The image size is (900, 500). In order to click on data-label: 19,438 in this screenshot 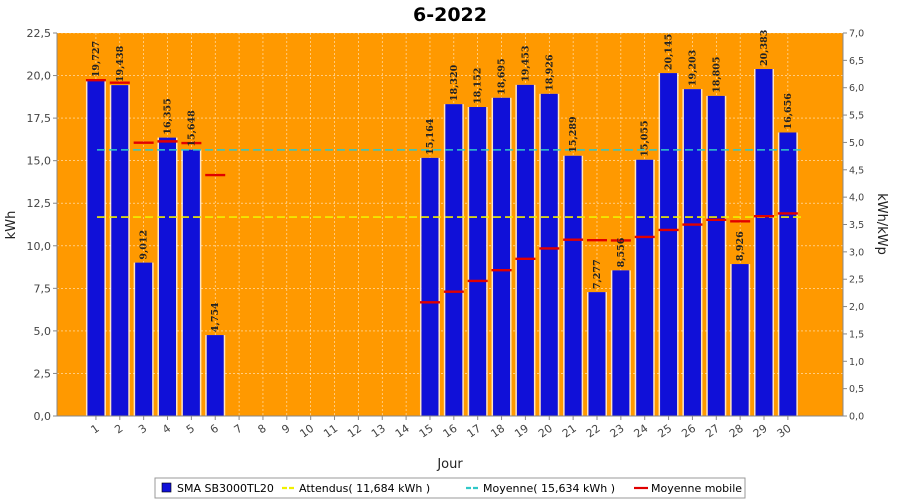, I will do `click(120, 63)`.